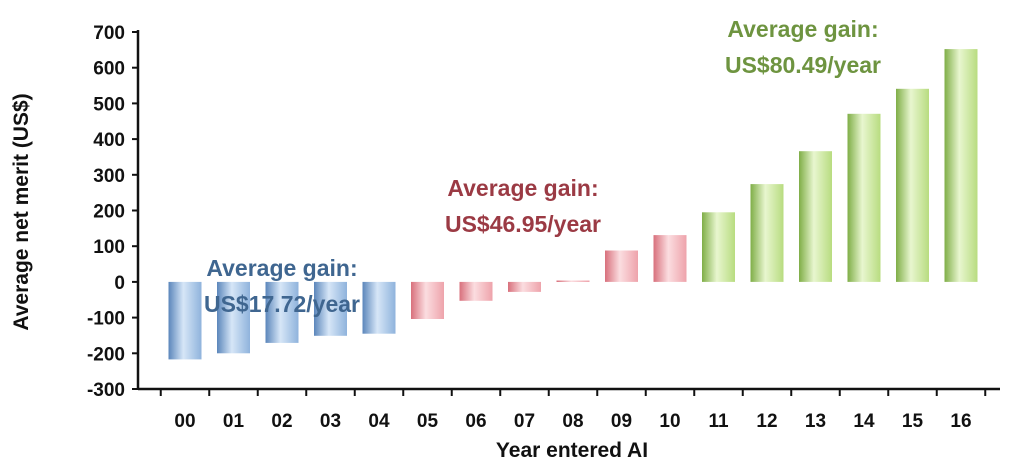  Describe the element at coordinates (184, 421) in the screenshot. I see `x-tick-label: 00` at that location.